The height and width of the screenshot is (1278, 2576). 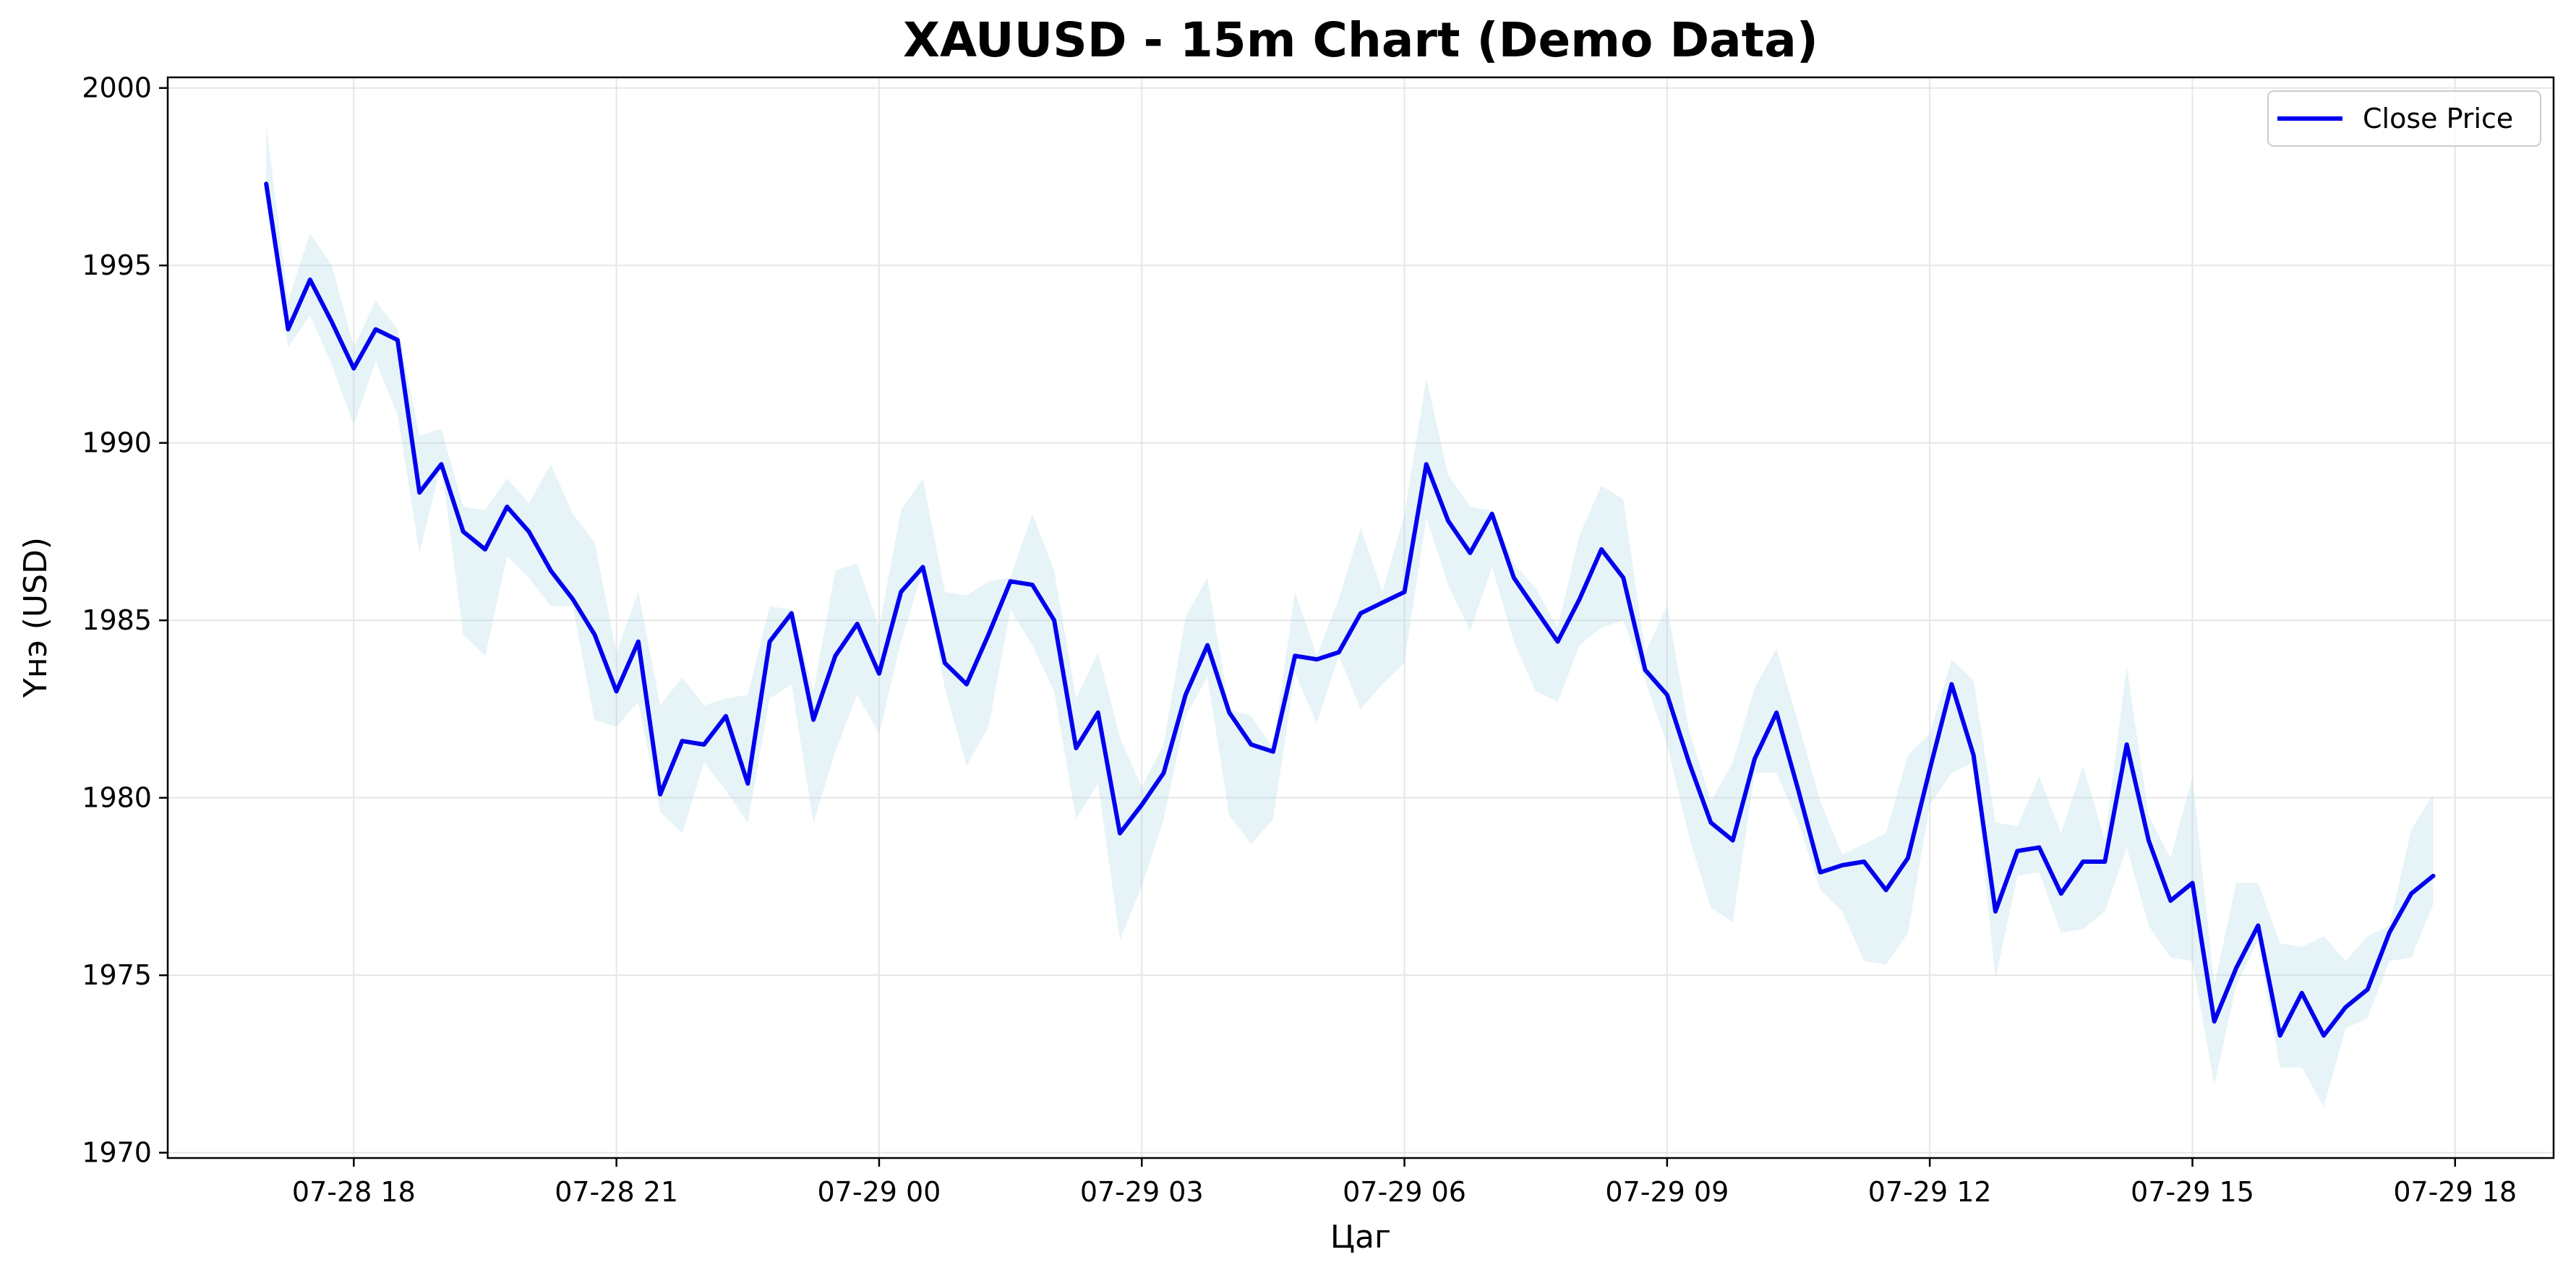 I want to click on x-tick-label: 07-29 06, so click(x=1404, y=1192).